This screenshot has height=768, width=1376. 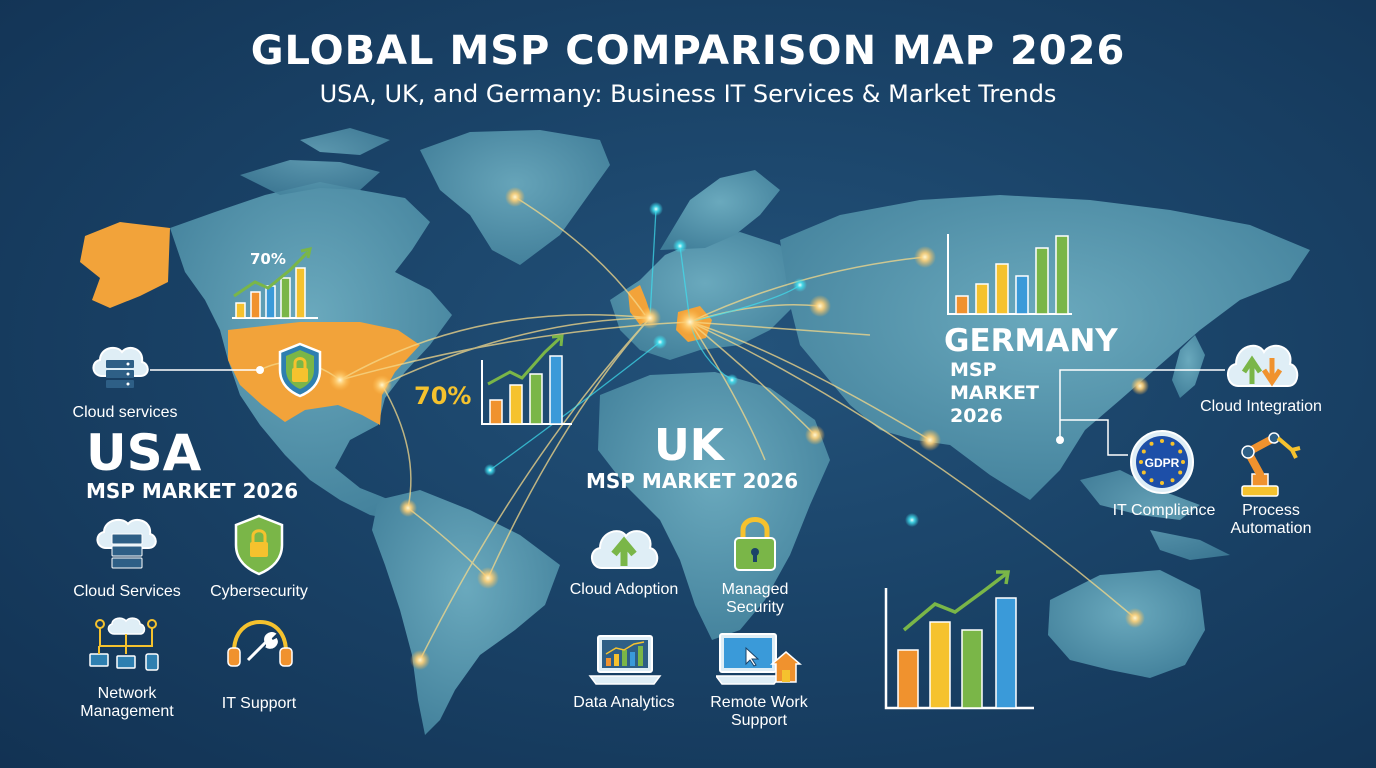 I want to click on headset-wrench-icon, so click(x=260, y=643).